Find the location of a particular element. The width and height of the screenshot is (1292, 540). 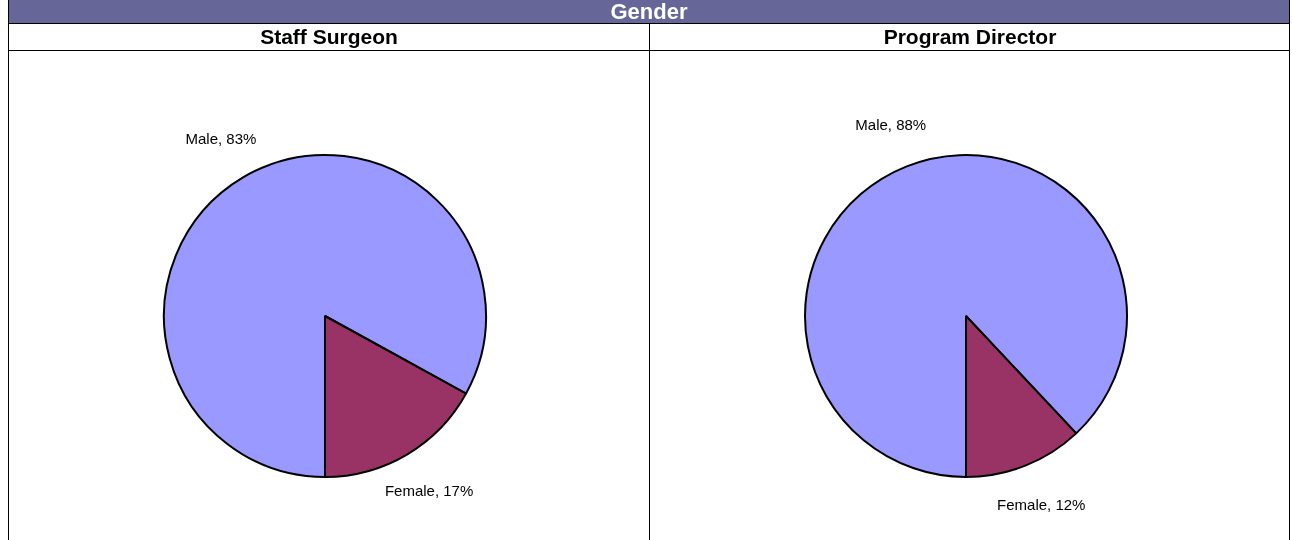

chart-subtitle: Program Director is located at coordinates (970, 37).